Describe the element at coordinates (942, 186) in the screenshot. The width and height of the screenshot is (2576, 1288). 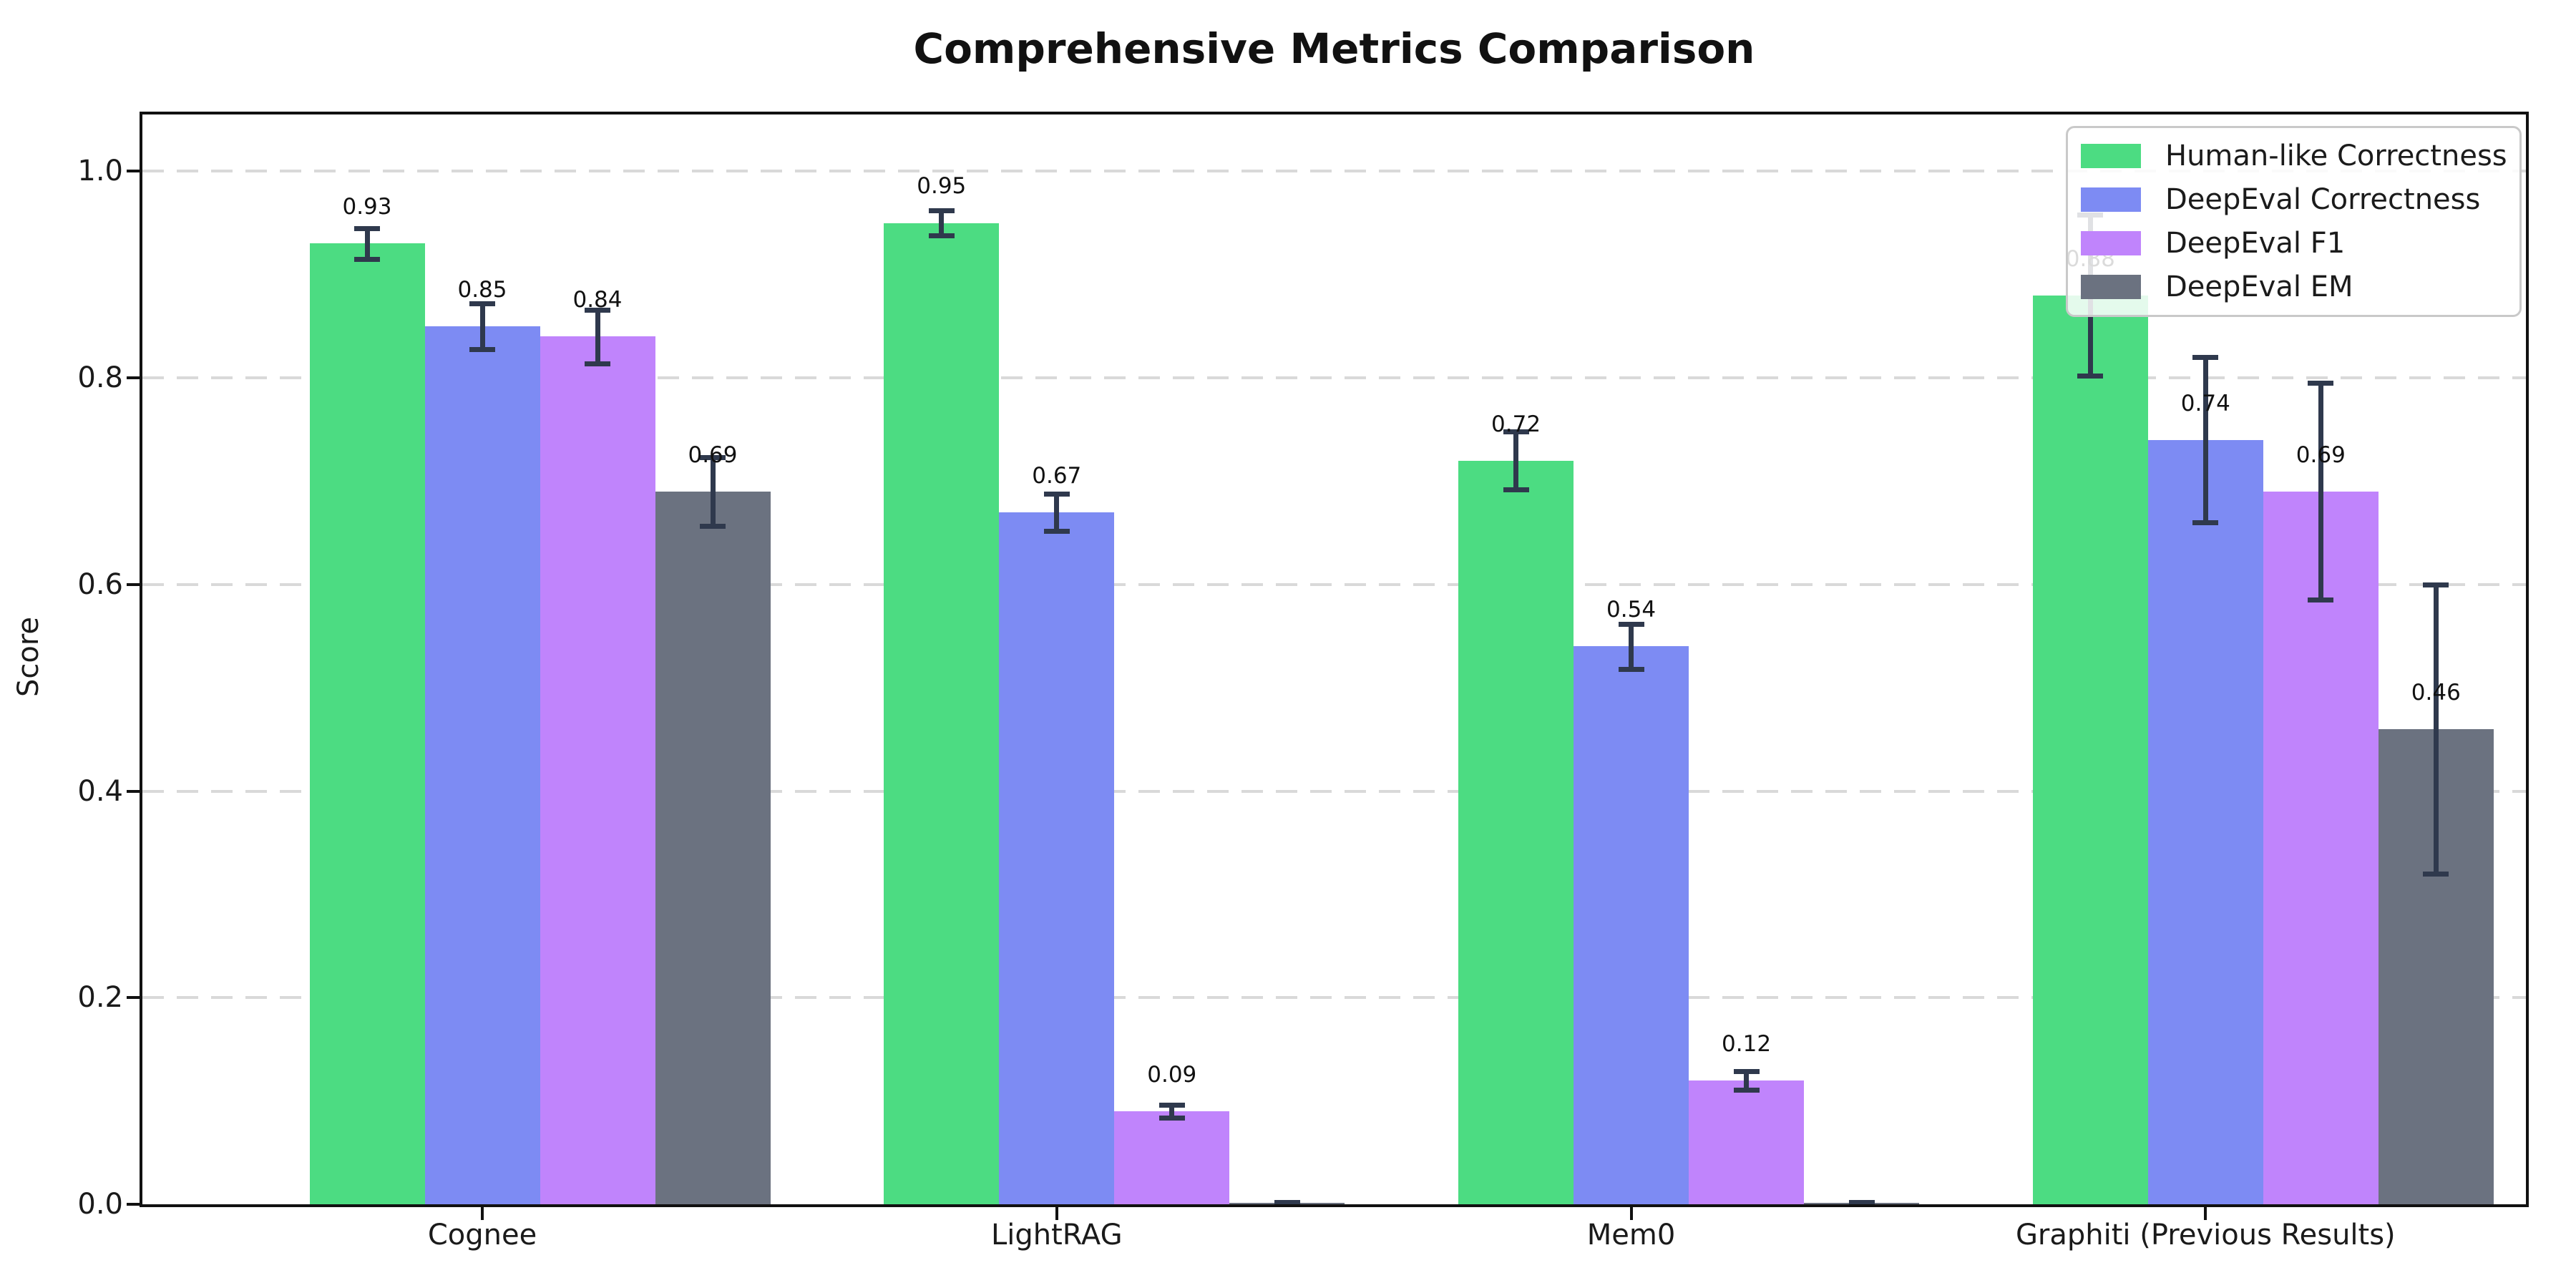
I see `bar-value-label: 0.95` at that location.